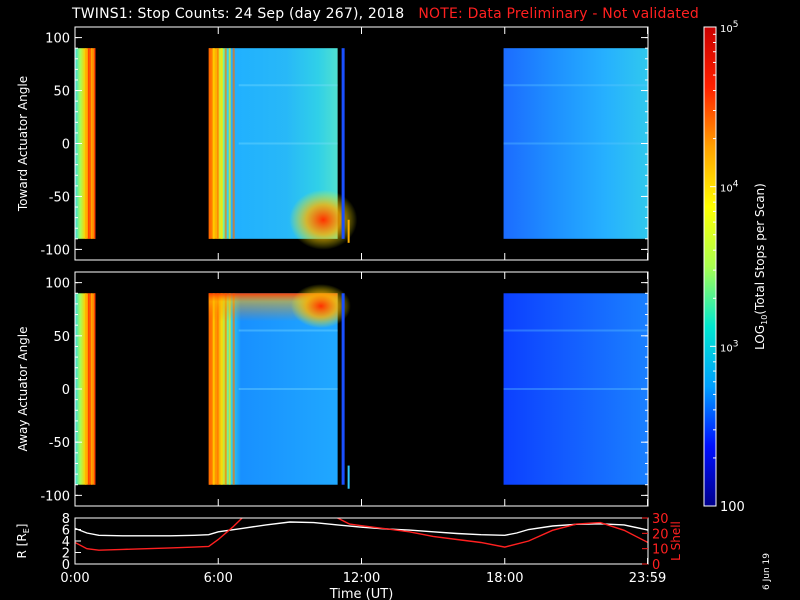 The height and width of the screenshot is (600, 800). Describe the element at coordinates (660, 534) in the screenshot. I see `right-tick-label: 20` at that location.